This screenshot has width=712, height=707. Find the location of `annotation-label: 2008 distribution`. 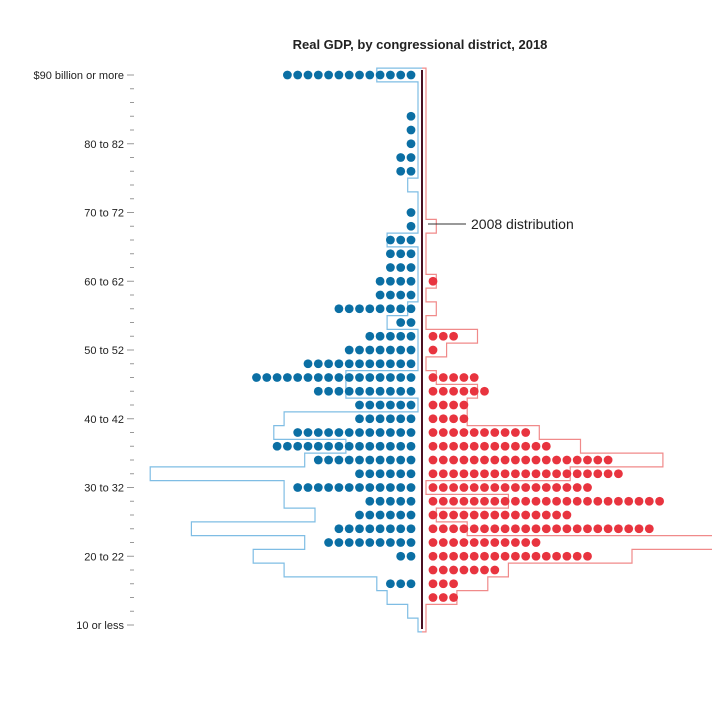

annotation-label: 2008 distribution is located at coordinates (522, 224).